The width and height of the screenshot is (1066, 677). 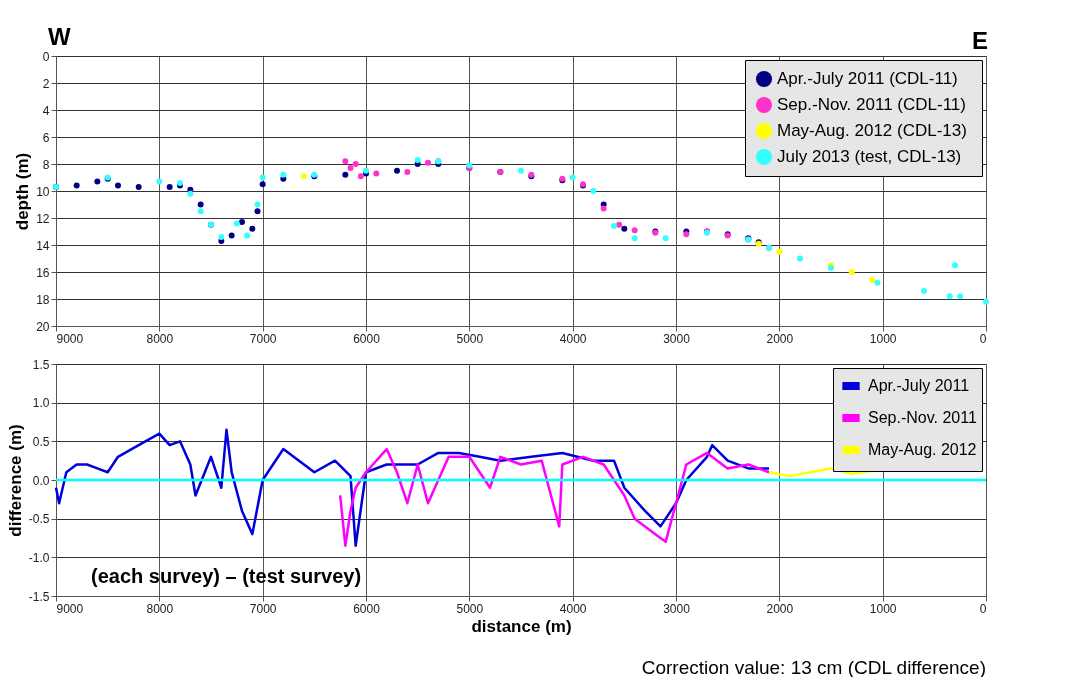 I want to click on legend-label: Sep.-Nov. 2011, so click(x=922, y=417).